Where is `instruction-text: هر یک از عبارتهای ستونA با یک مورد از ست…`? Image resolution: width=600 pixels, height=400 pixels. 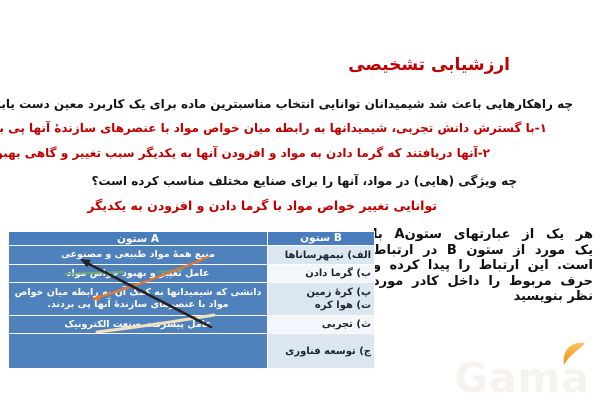 instruction-text: هر یک از عبارتهای ستونA با یک مورد از ست… is located at coordinates (483, 266).